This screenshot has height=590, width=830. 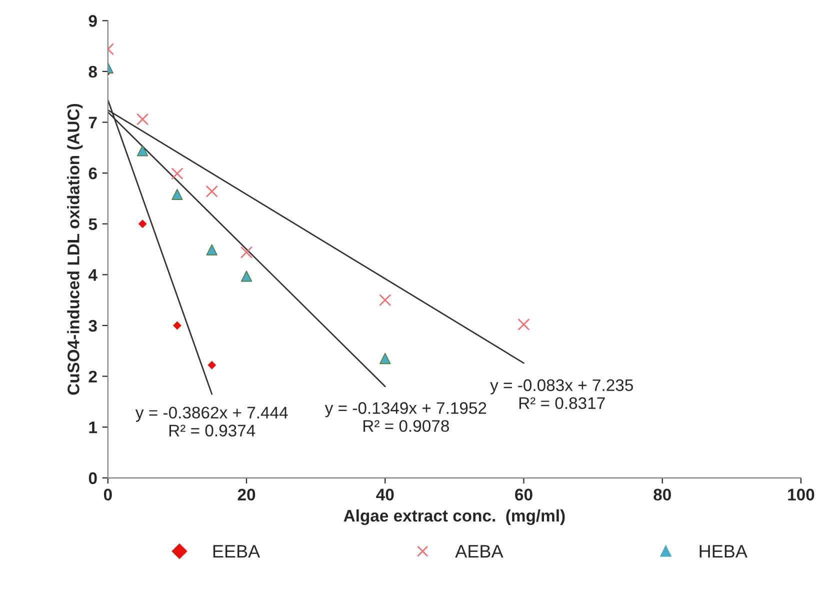 I want to click on x-tick-label: 20, so click(x=247, y=494).